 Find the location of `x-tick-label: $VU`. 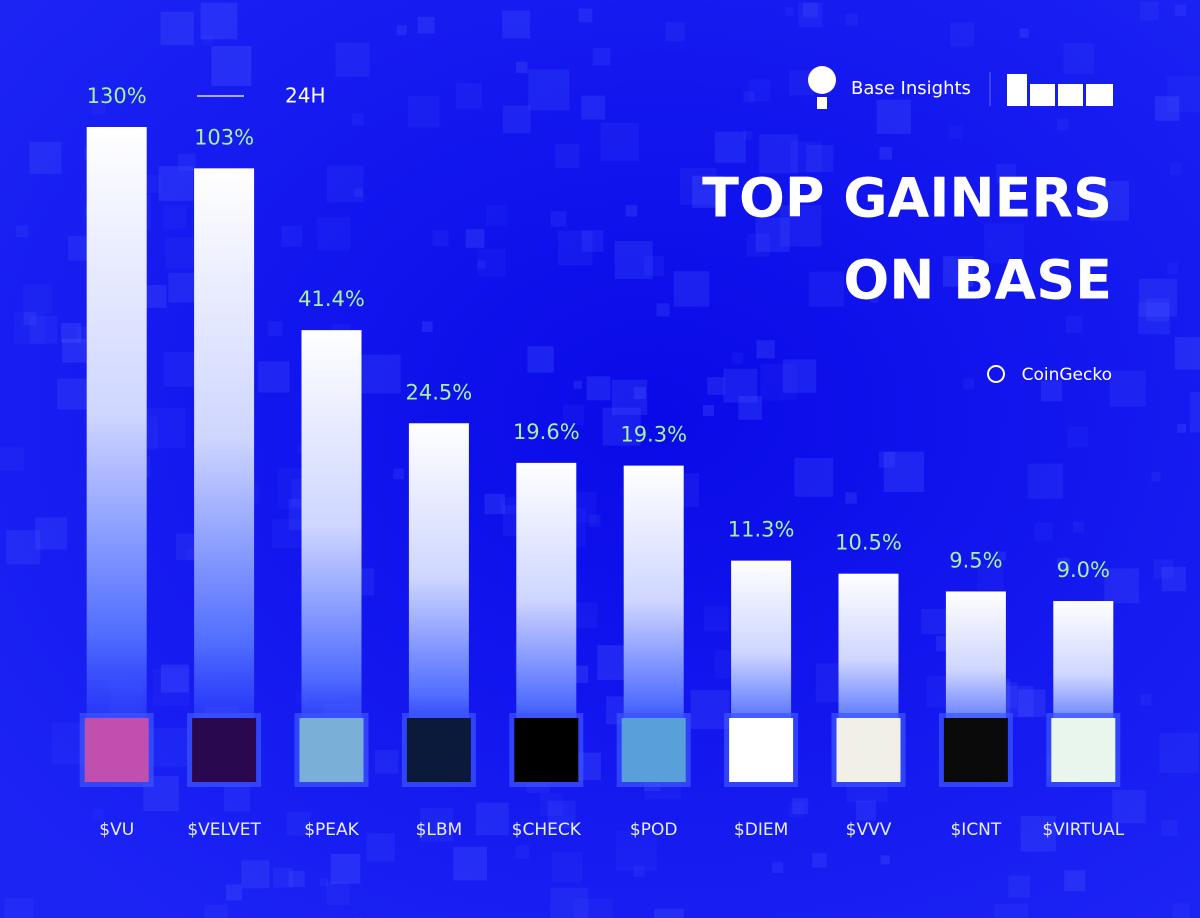

x-tick-label: $VU is located at coordinates (116, 830).